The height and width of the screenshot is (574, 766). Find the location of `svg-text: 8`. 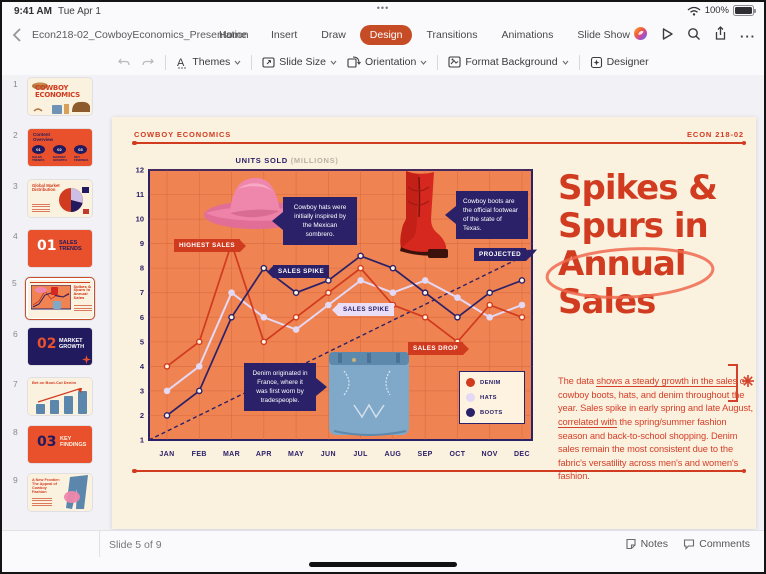

svg-text: 8 is located at coordinates (142, 268).